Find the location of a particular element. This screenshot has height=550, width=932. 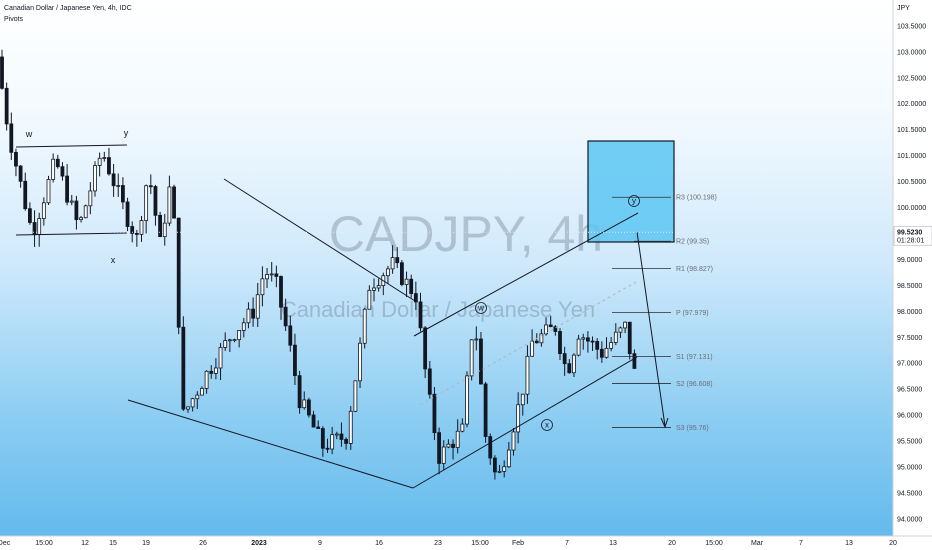

price-tag-value: 99.5230 is located at coordinates (909, 232).